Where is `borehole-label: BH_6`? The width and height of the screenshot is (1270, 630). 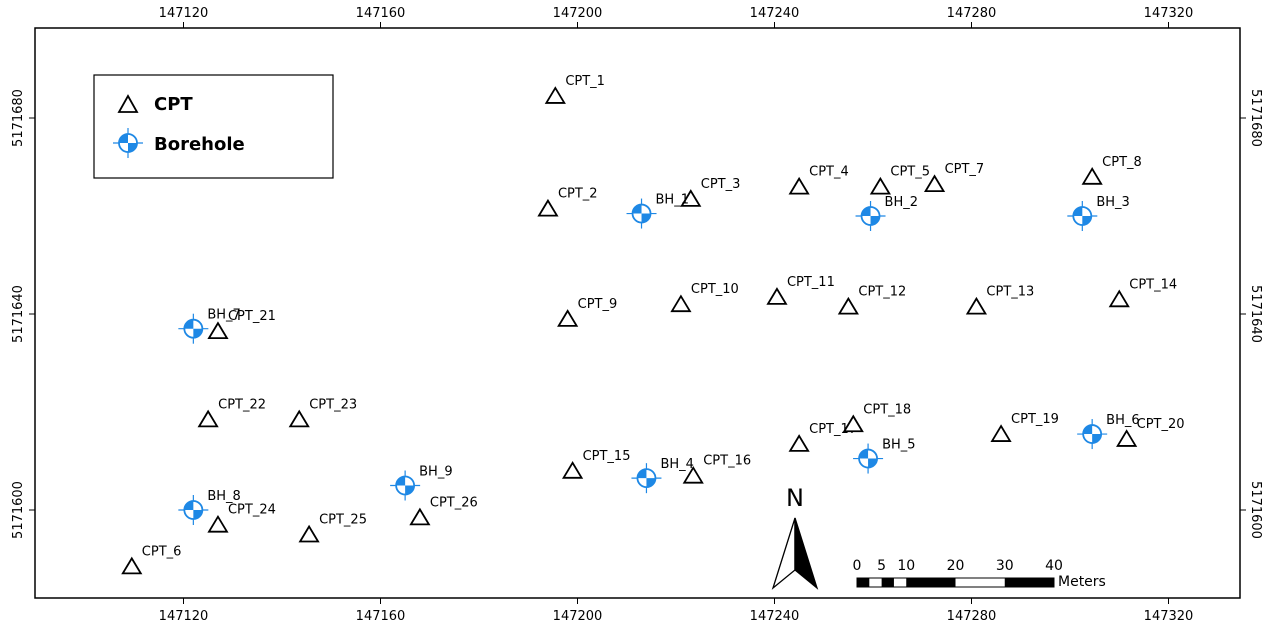
borehole-label: BH_6 is located at coordinates (1122, 420).